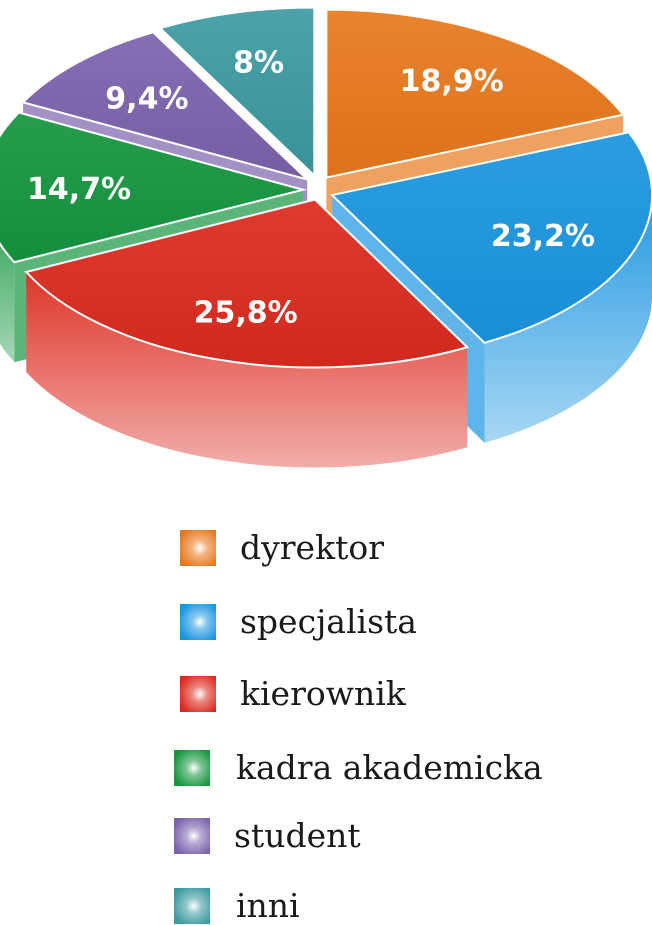  I want to click on data-label: 14,7%, so click(79, 189).